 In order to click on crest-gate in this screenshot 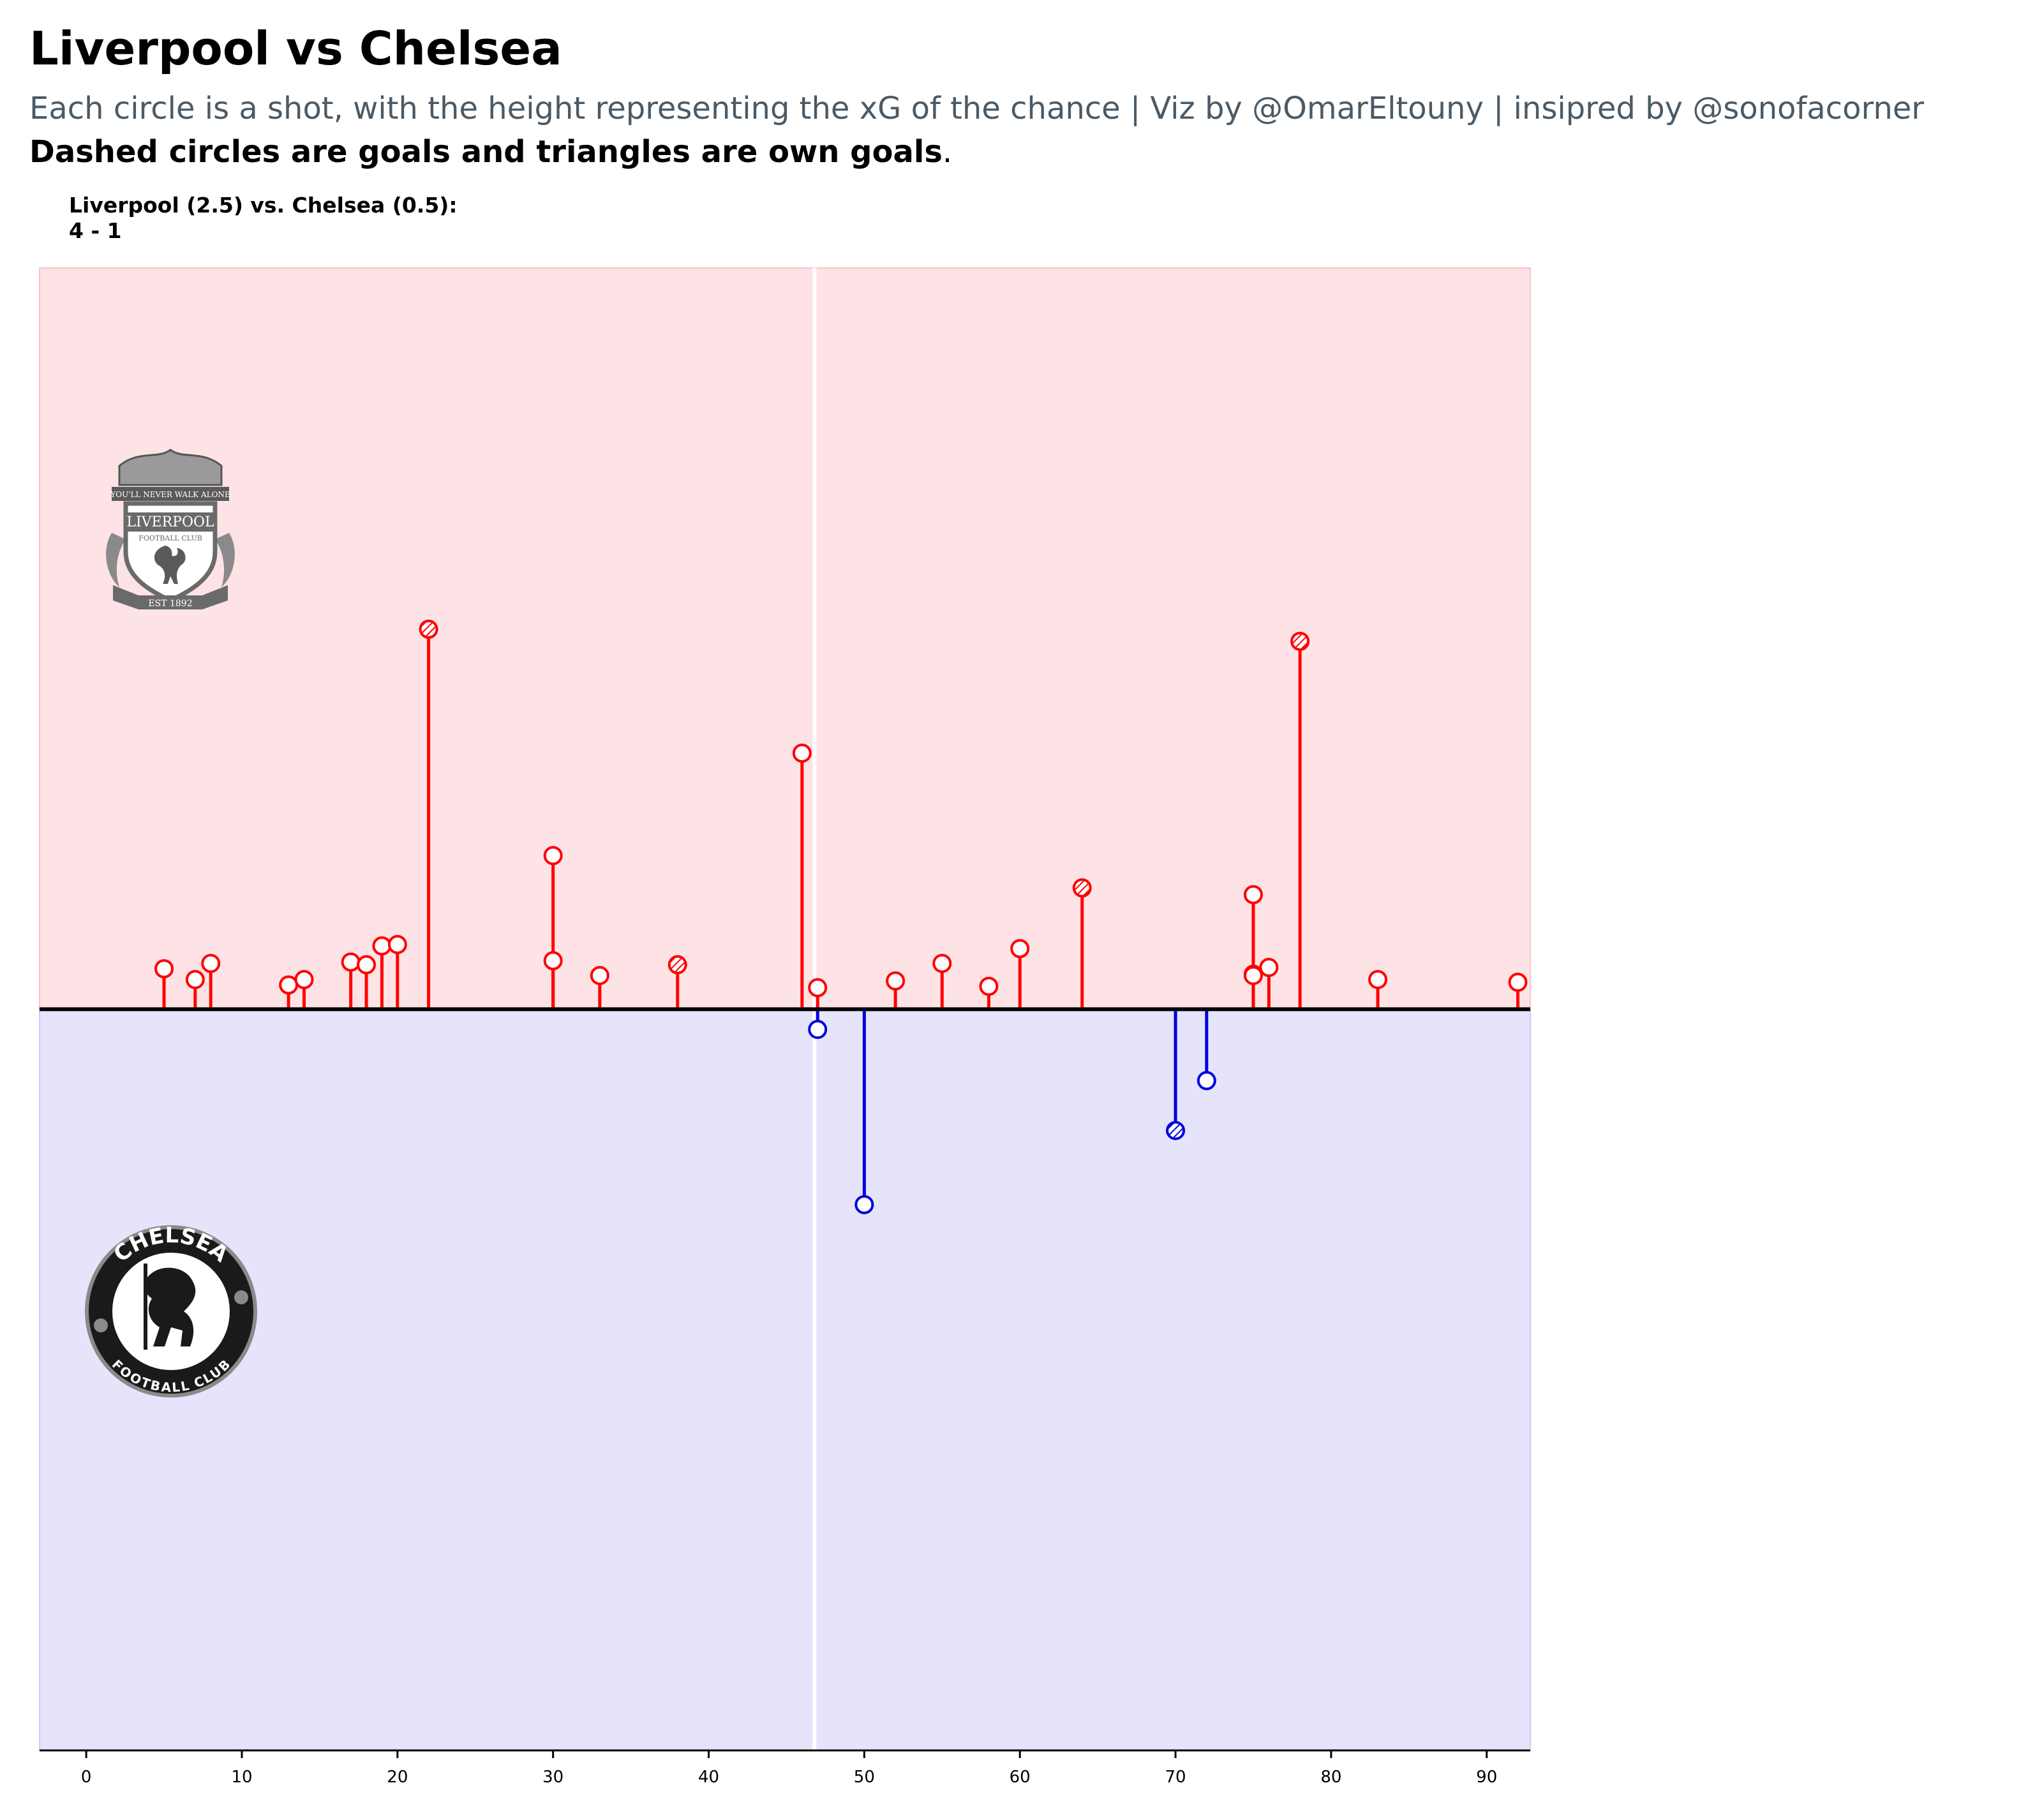, I will do `click(171, 468)`.